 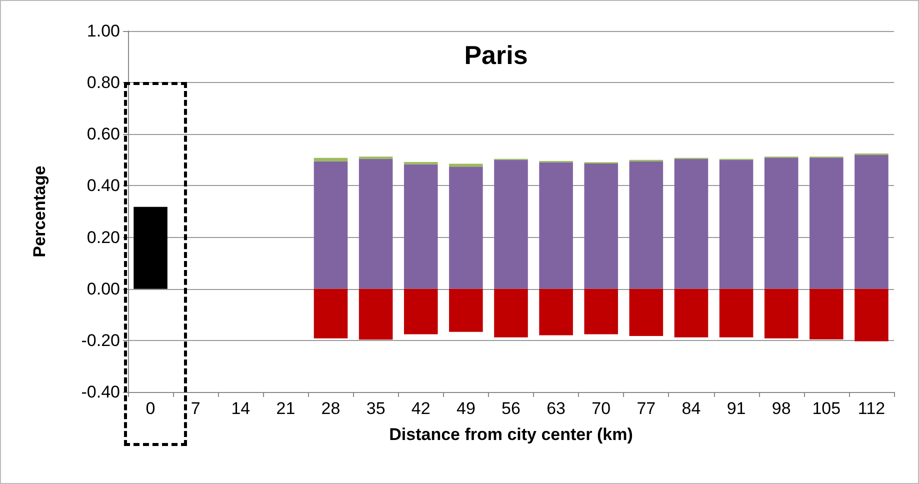 I want to click on x-tick-label: 42, so click(x=420, y=408).